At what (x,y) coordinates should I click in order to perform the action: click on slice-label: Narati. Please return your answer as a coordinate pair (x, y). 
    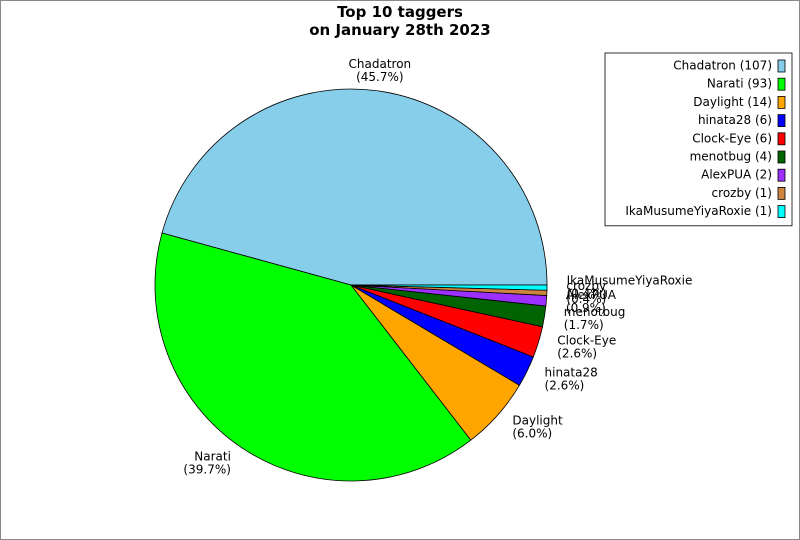
    Looking at the image, I should click on (212, 457).